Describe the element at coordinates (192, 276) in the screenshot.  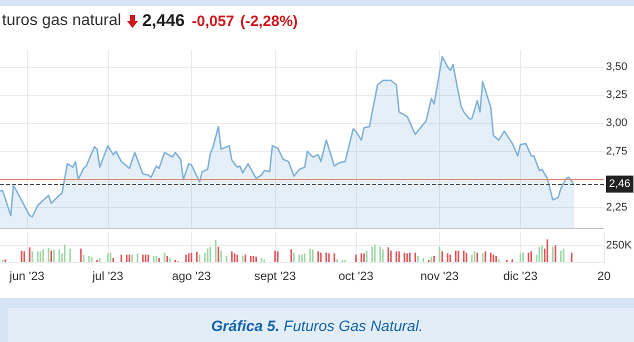
I see `x-tick-label: ago '23` at that location.